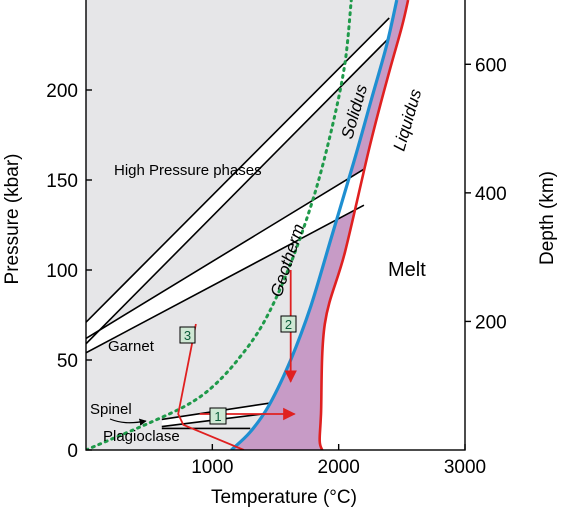  Describe the element at coordinates (128, 422) in the screenshot. I see `spinel-pointer-arrow` at that location.